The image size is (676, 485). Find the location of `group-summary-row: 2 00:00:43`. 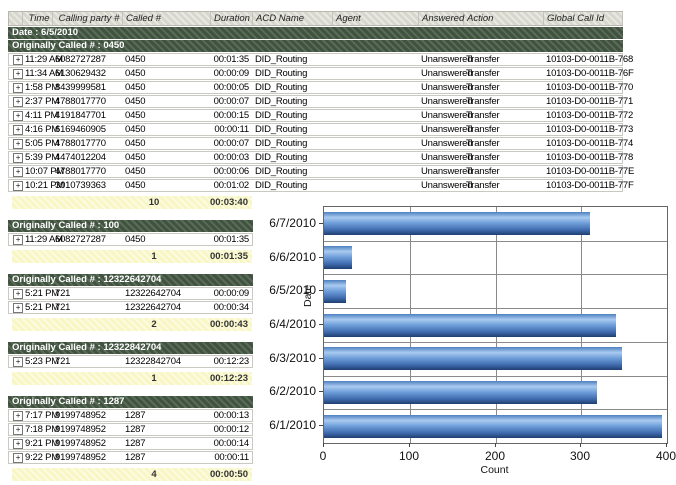

group-summary-row: 2 00:00:43 is located at coordinates (132, 324).